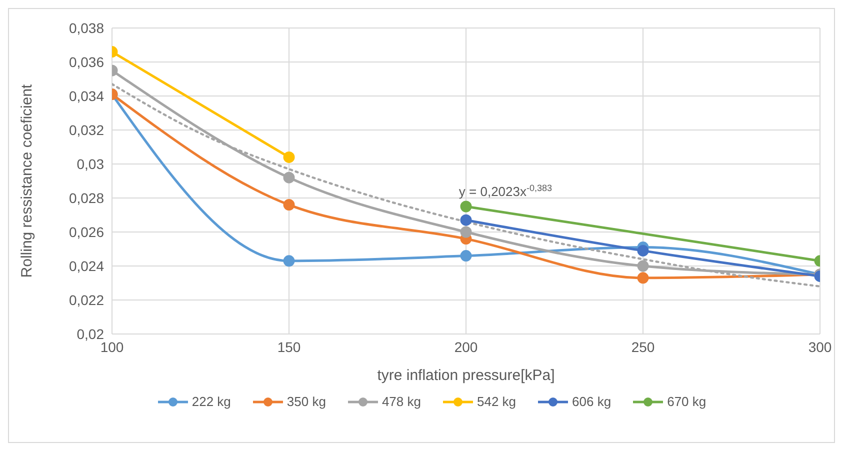  What do you see at coordinates (306, 401) in the screenshot?
I see `legend-label: 350 kg` at bounding box center [306, 401].